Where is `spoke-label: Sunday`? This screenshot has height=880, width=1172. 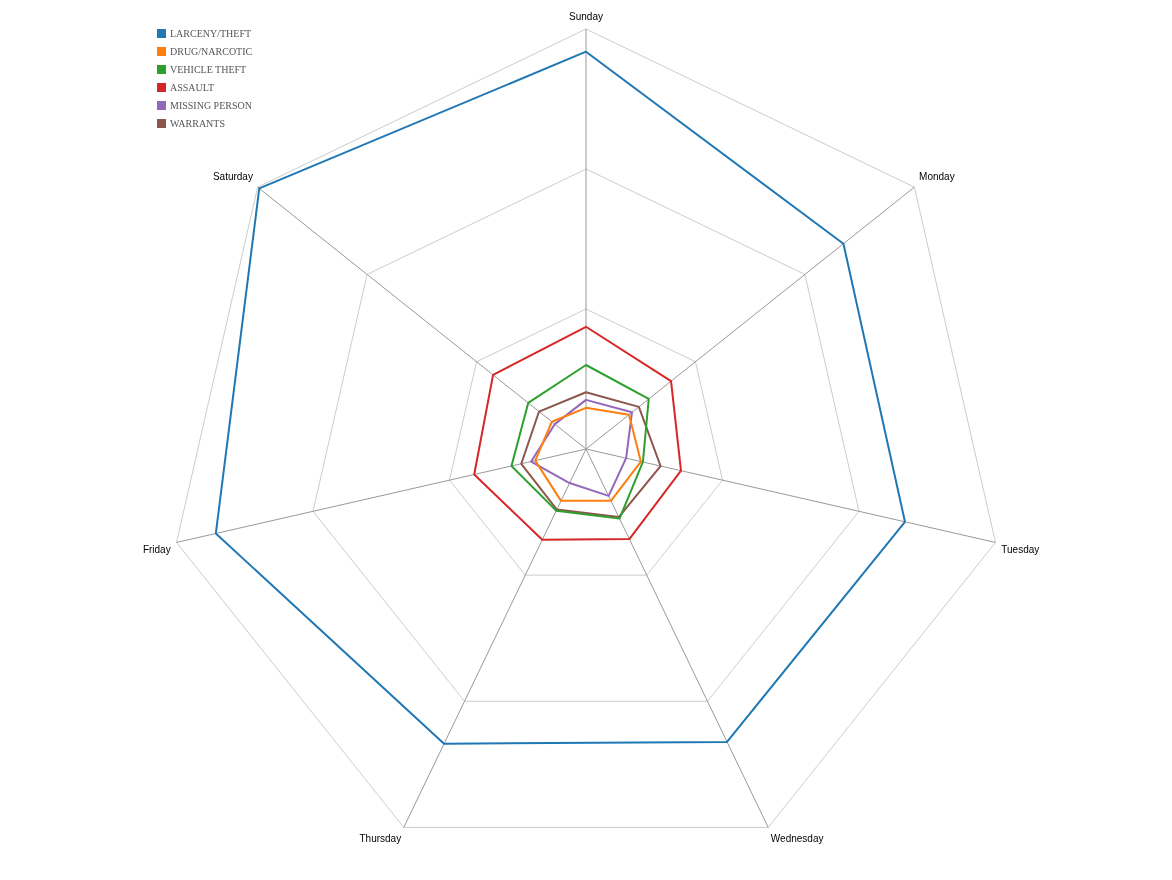
spoke-label: Sunday is located at coordinates (586, 16).